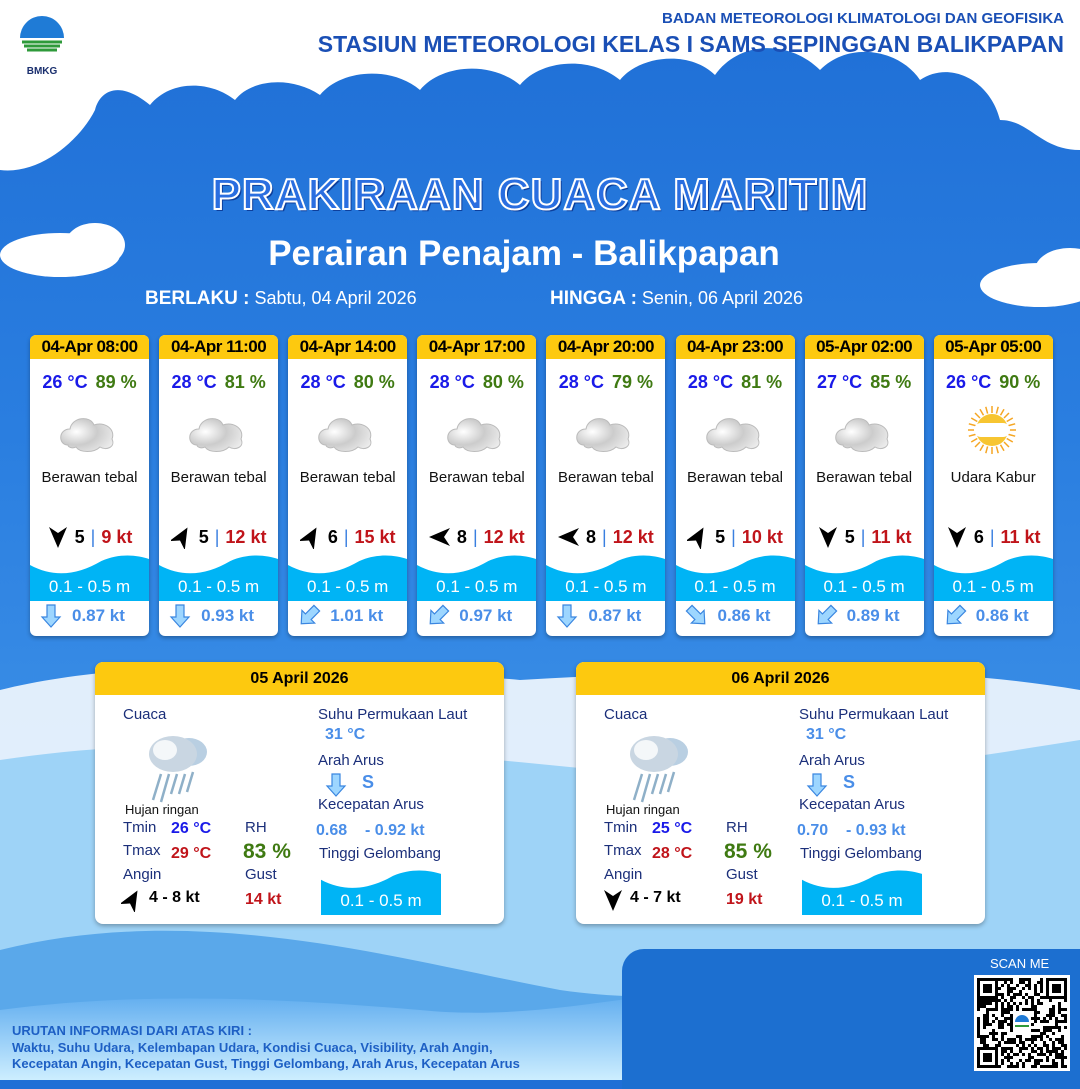 Image resolution: width=1080 pixels, height=1089 pixels. What do you see at coordinates (347, 616) in the screenshot?
I see `current-row: 1.01 kt` at bounding box center [347, 616].